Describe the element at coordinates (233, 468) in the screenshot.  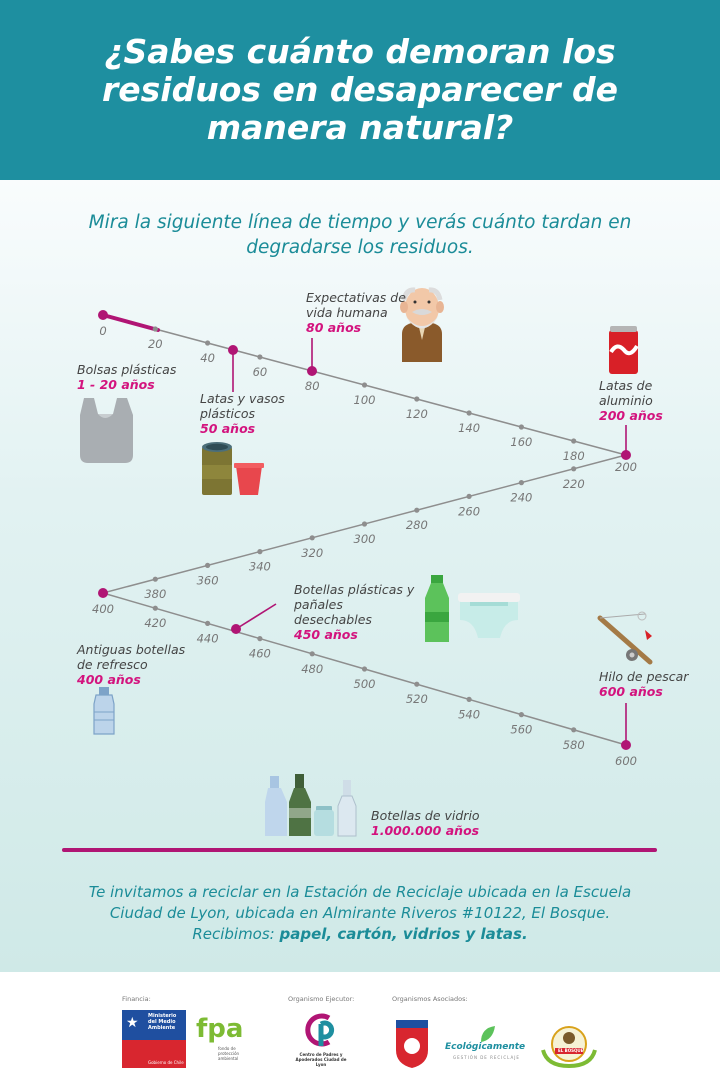
I see `can-and-cup-icon` at that location.